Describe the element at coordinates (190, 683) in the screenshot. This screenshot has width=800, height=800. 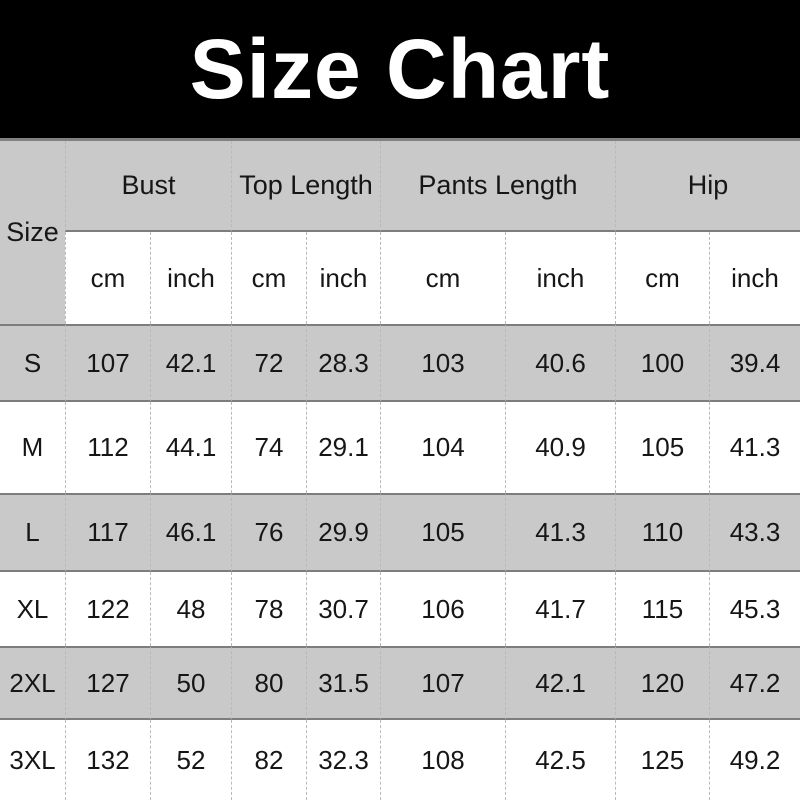
I see `value-cell: 50` at that location.